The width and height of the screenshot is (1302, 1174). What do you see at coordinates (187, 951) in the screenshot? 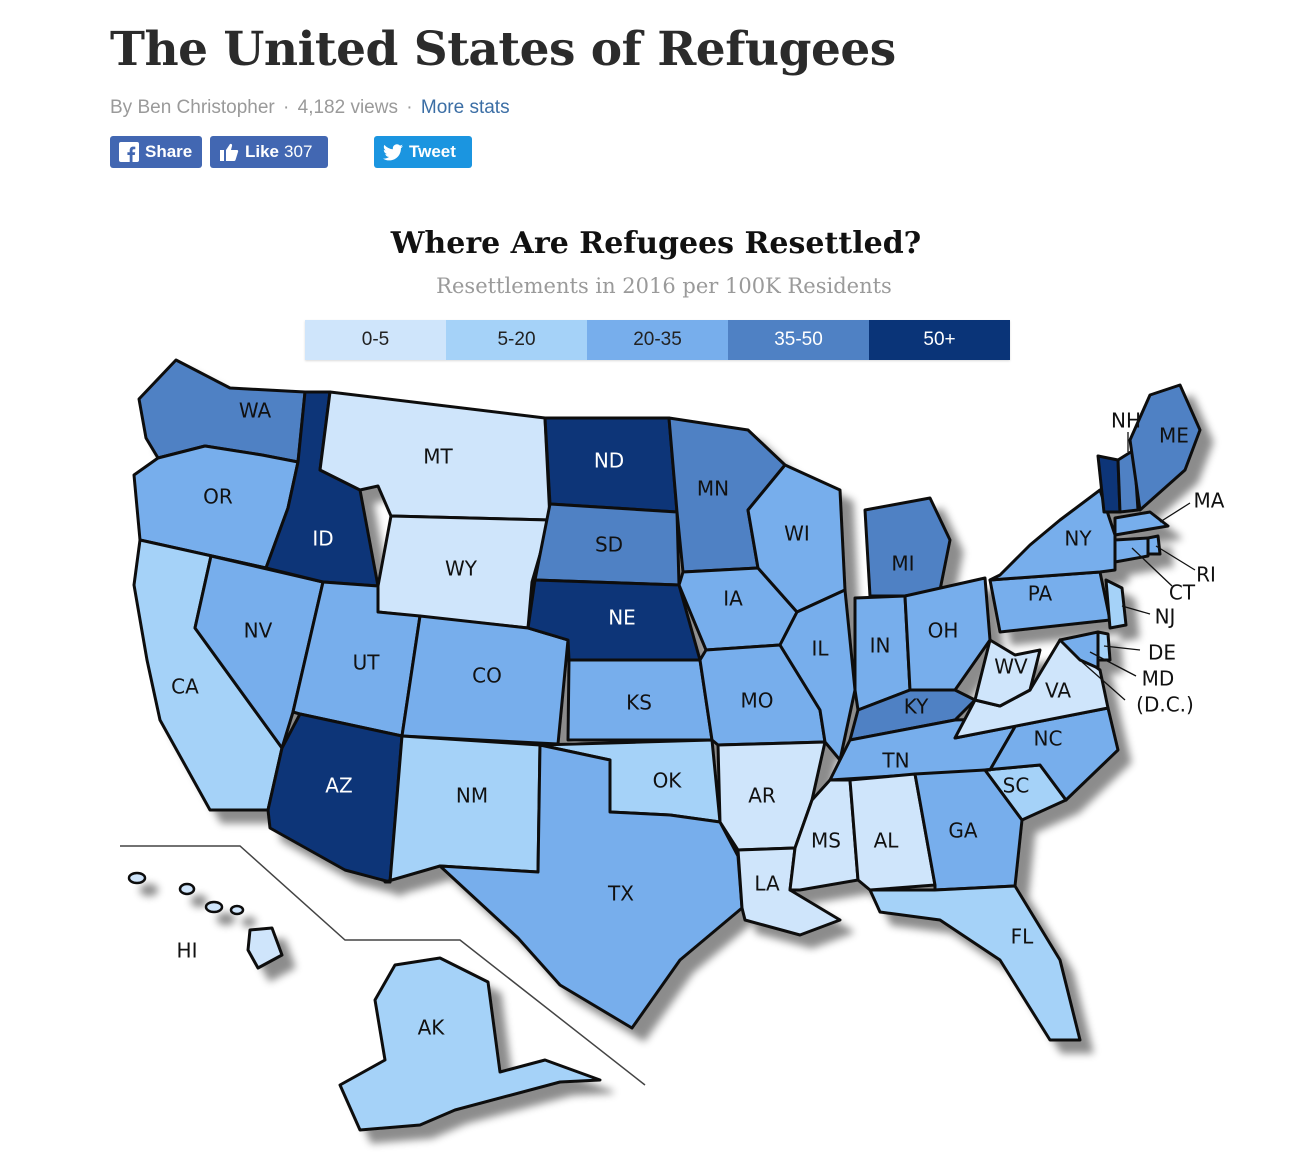
I see `state-label-hi: HI` at bounding box center [187, 951].